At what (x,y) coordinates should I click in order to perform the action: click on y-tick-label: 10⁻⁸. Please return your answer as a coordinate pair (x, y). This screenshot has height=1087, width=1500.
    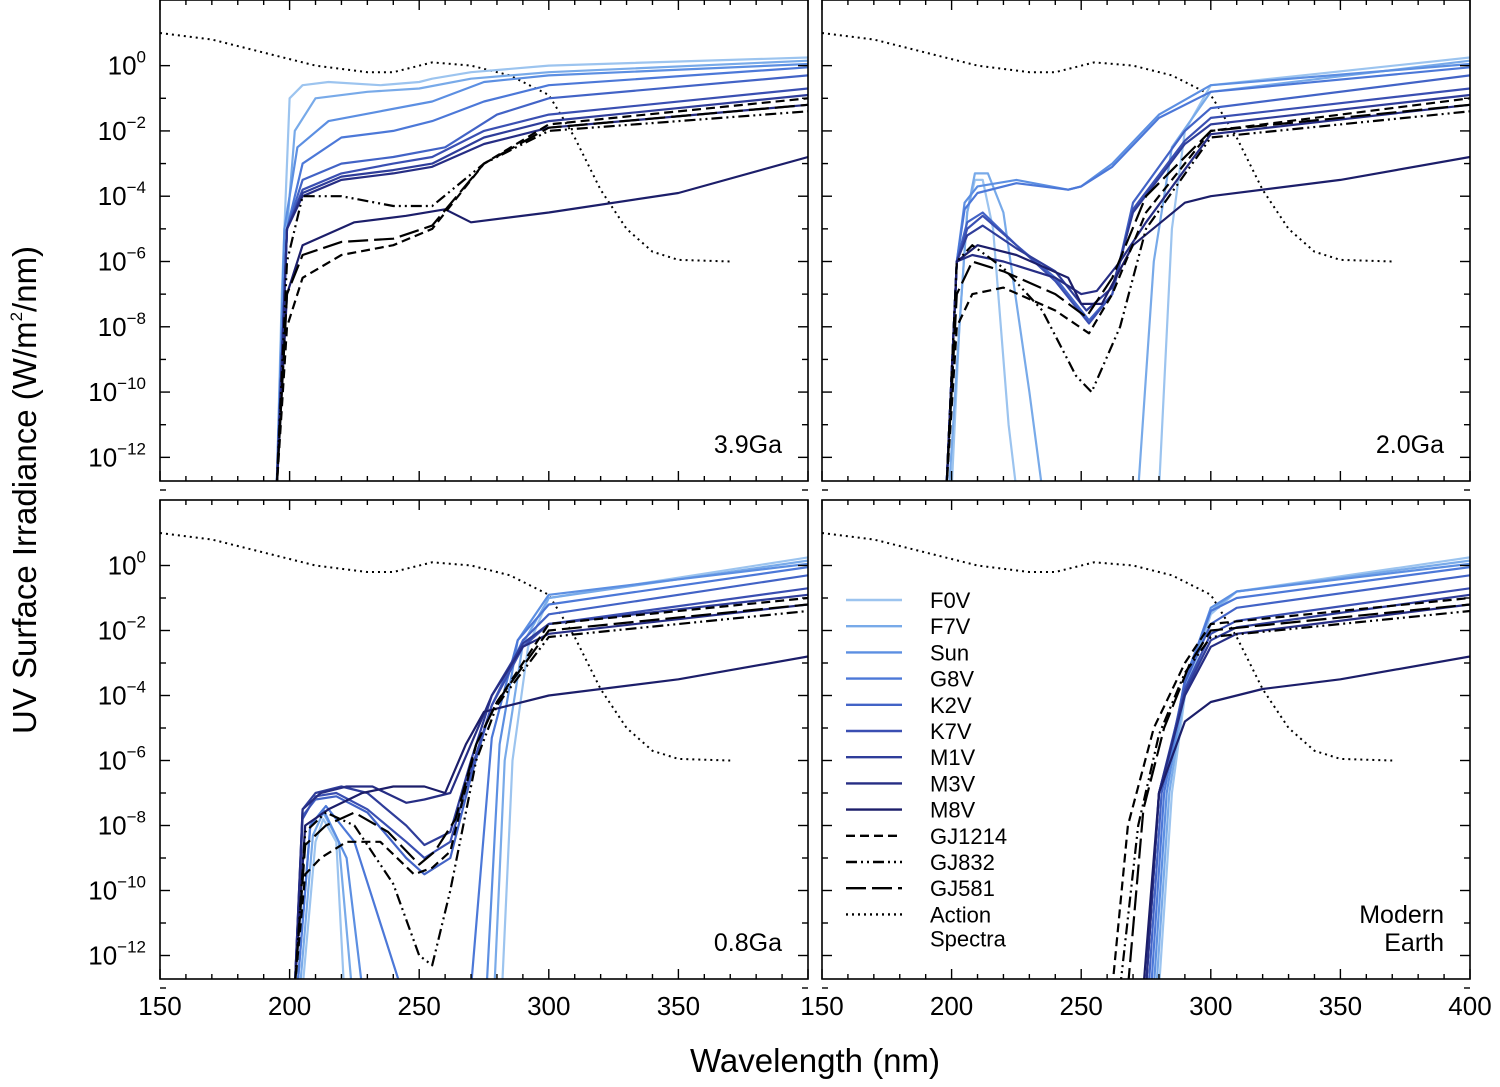
    Looking at the image, I should click on (122, 325).